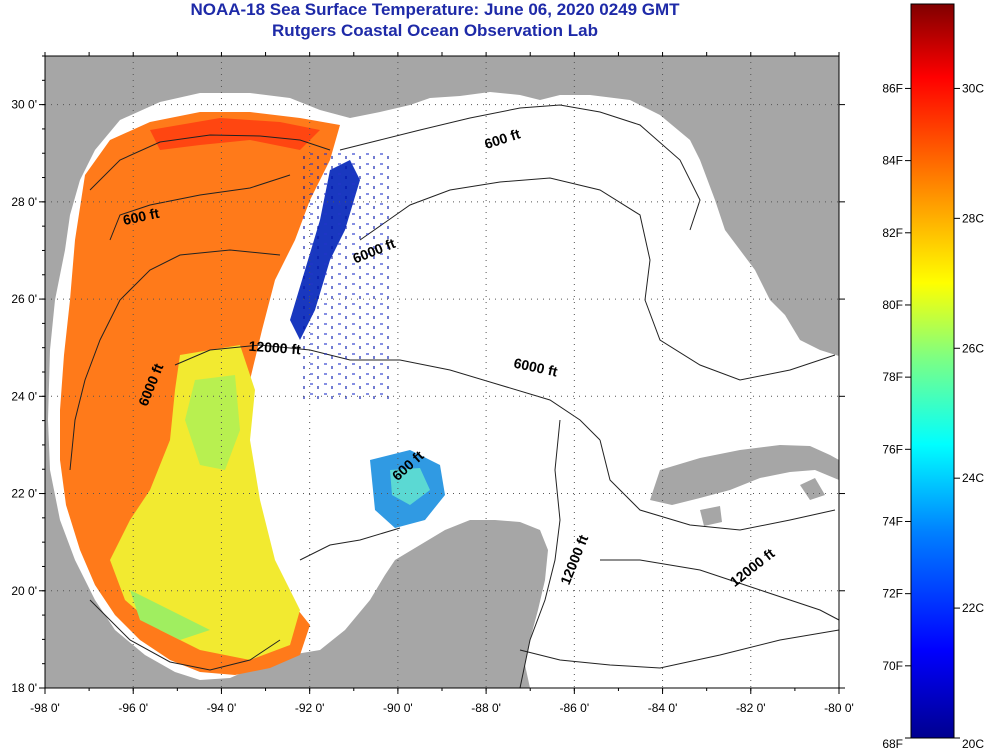 The image size is (992, 754). Describe the element at coordinates (973, 478) in the screenshot. I see `colorbar-c-label: 24C` at that location.